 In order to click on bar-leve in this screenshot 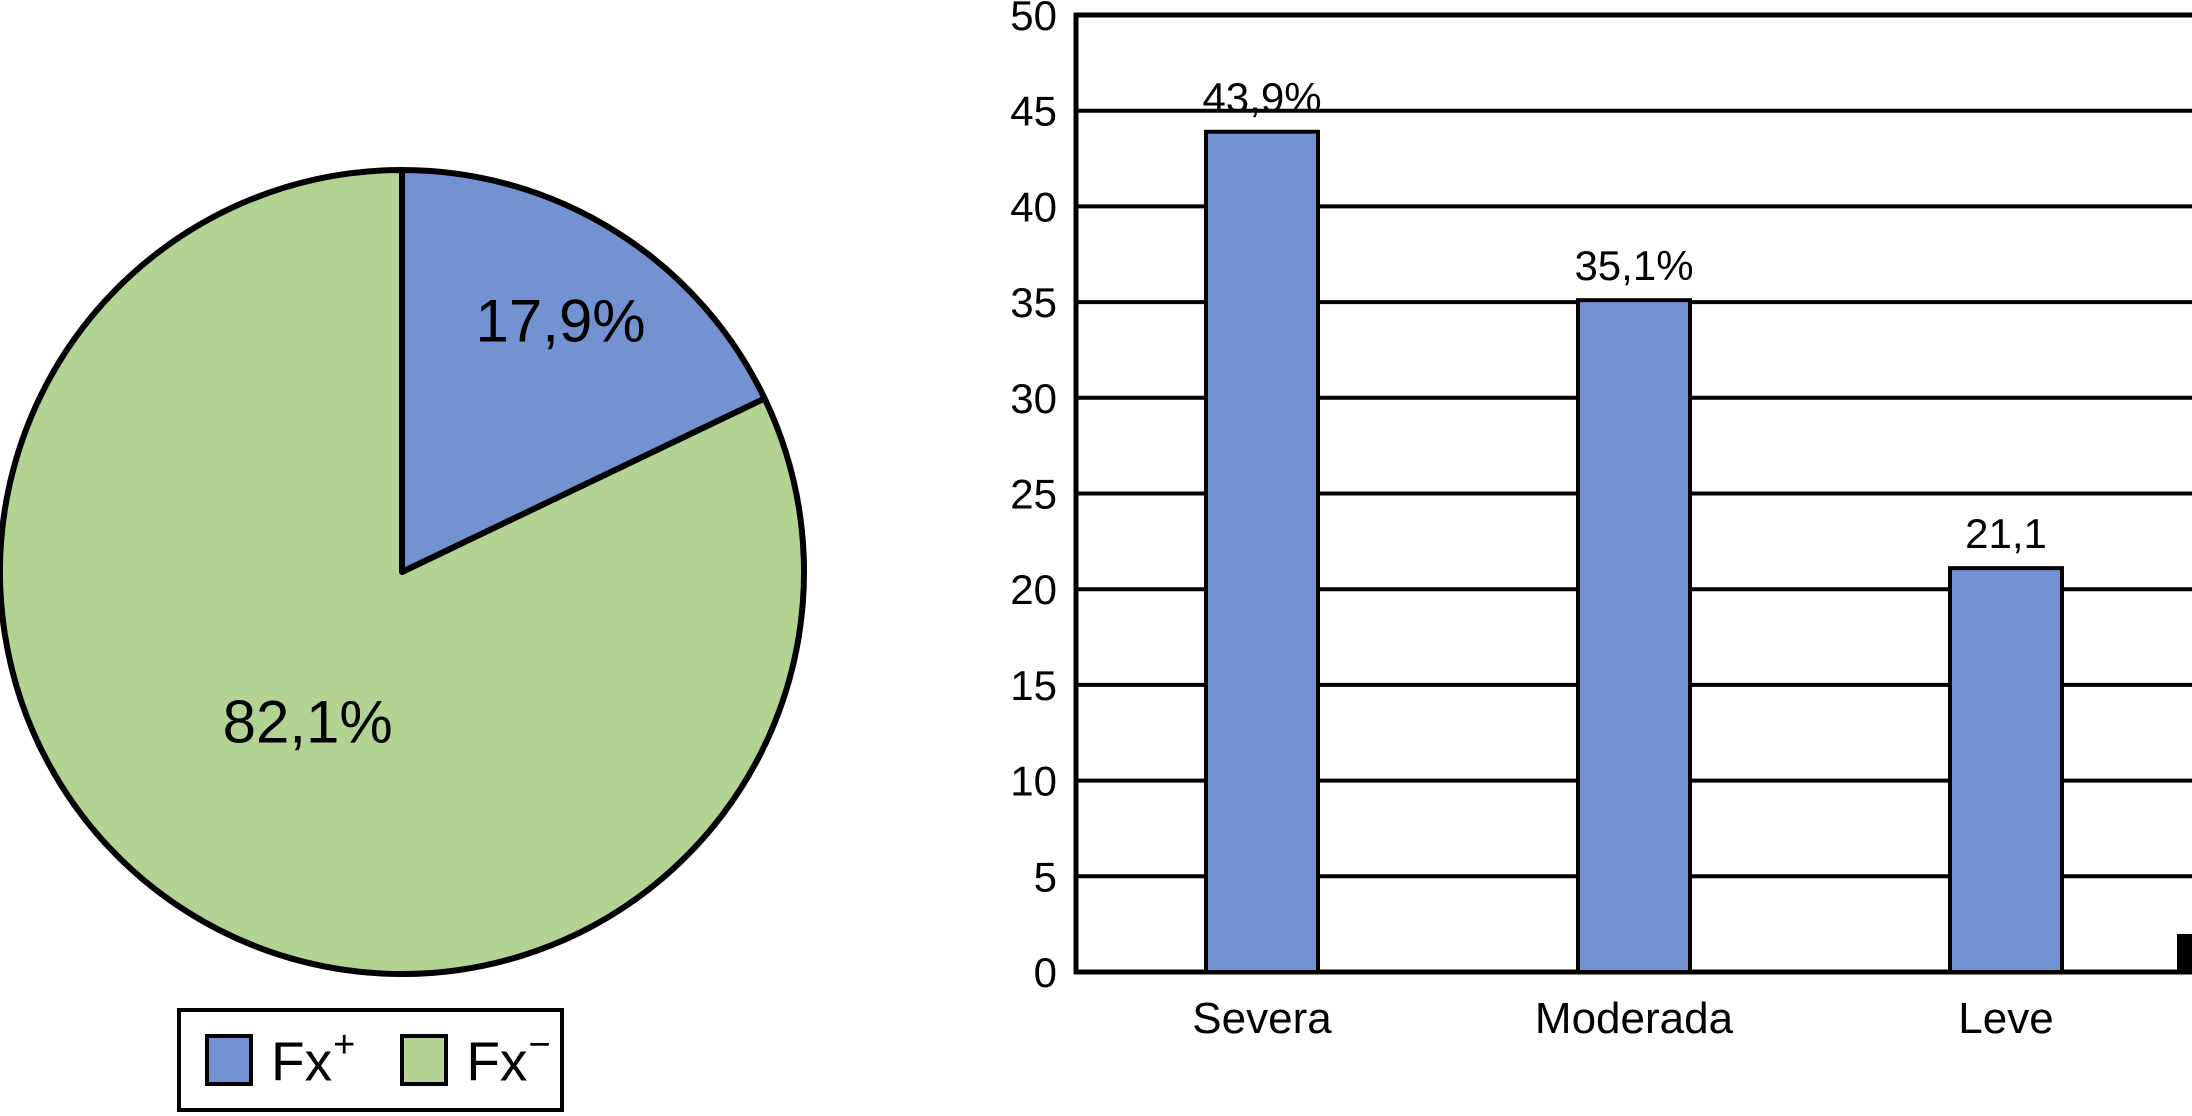, I will do `click(2006, 770)`.